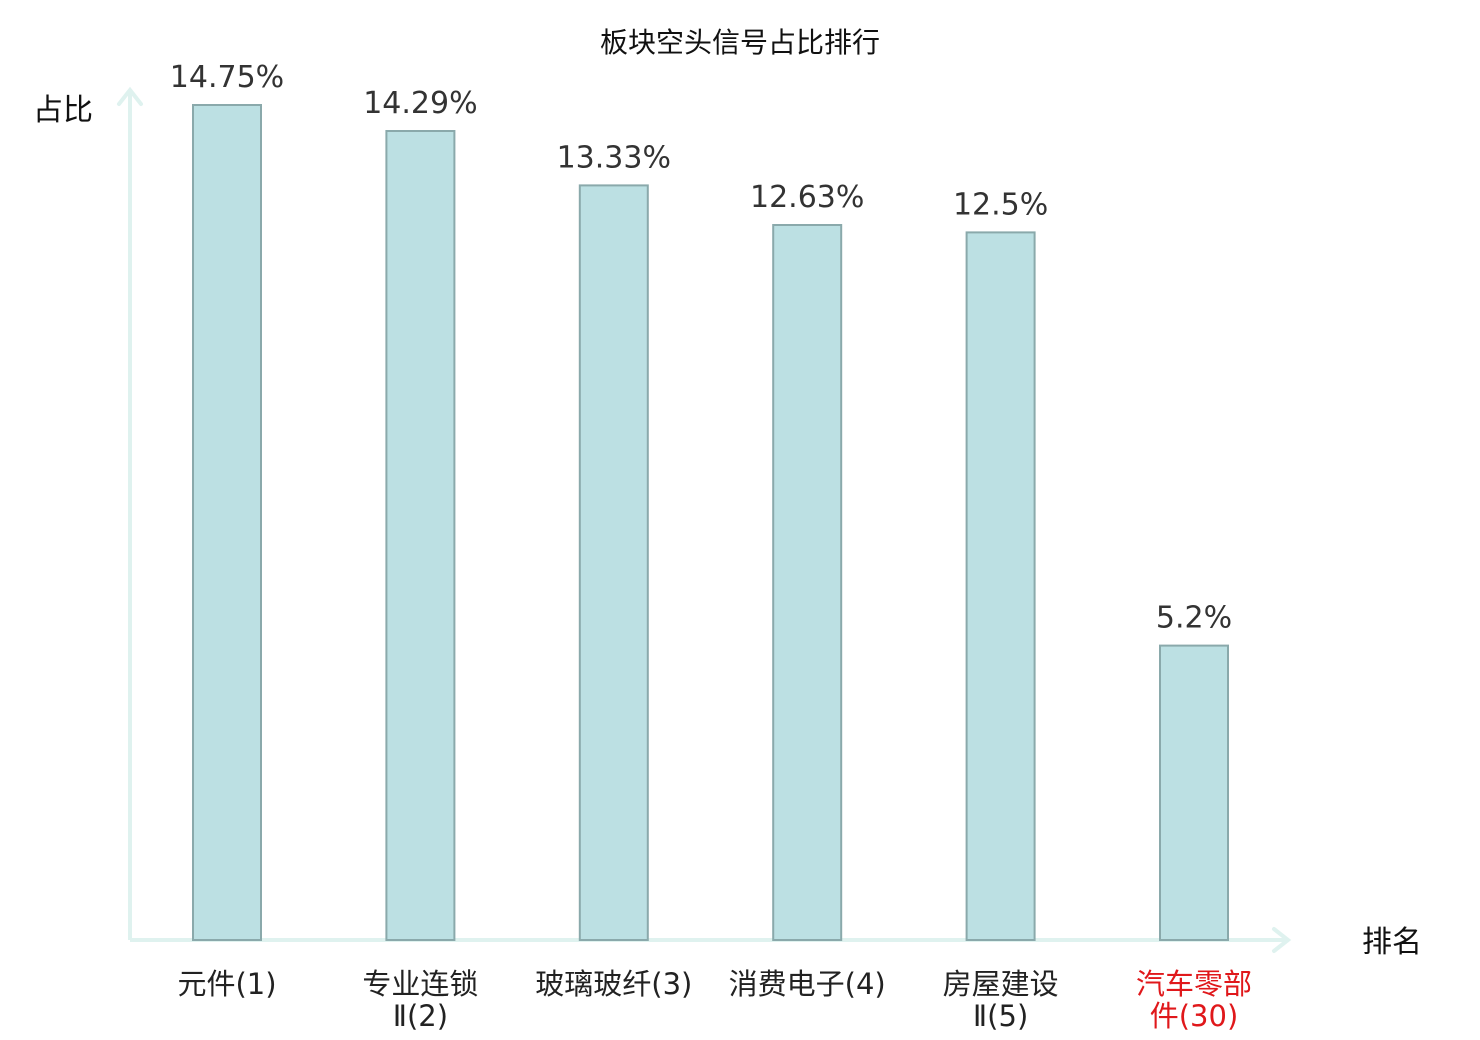 The image size is (1480, 1040). What do you see at coordinates (1001, 984) in the screenshot?
I see `category-label: 房屋建设` at bounding box center [1001, 984].